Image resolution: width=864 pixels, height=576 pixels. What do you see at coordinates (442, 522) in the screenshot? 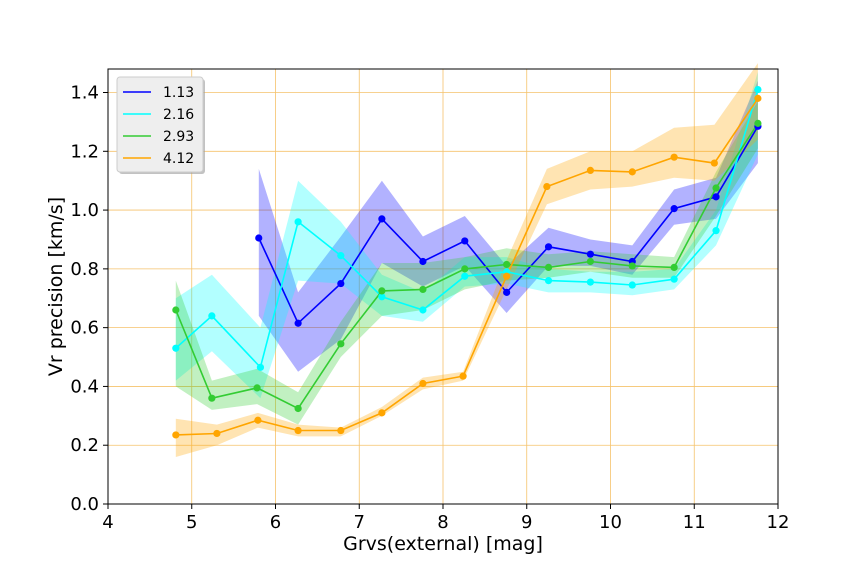
I see `x-tick-label: 8` at bounding box center [442, 522].